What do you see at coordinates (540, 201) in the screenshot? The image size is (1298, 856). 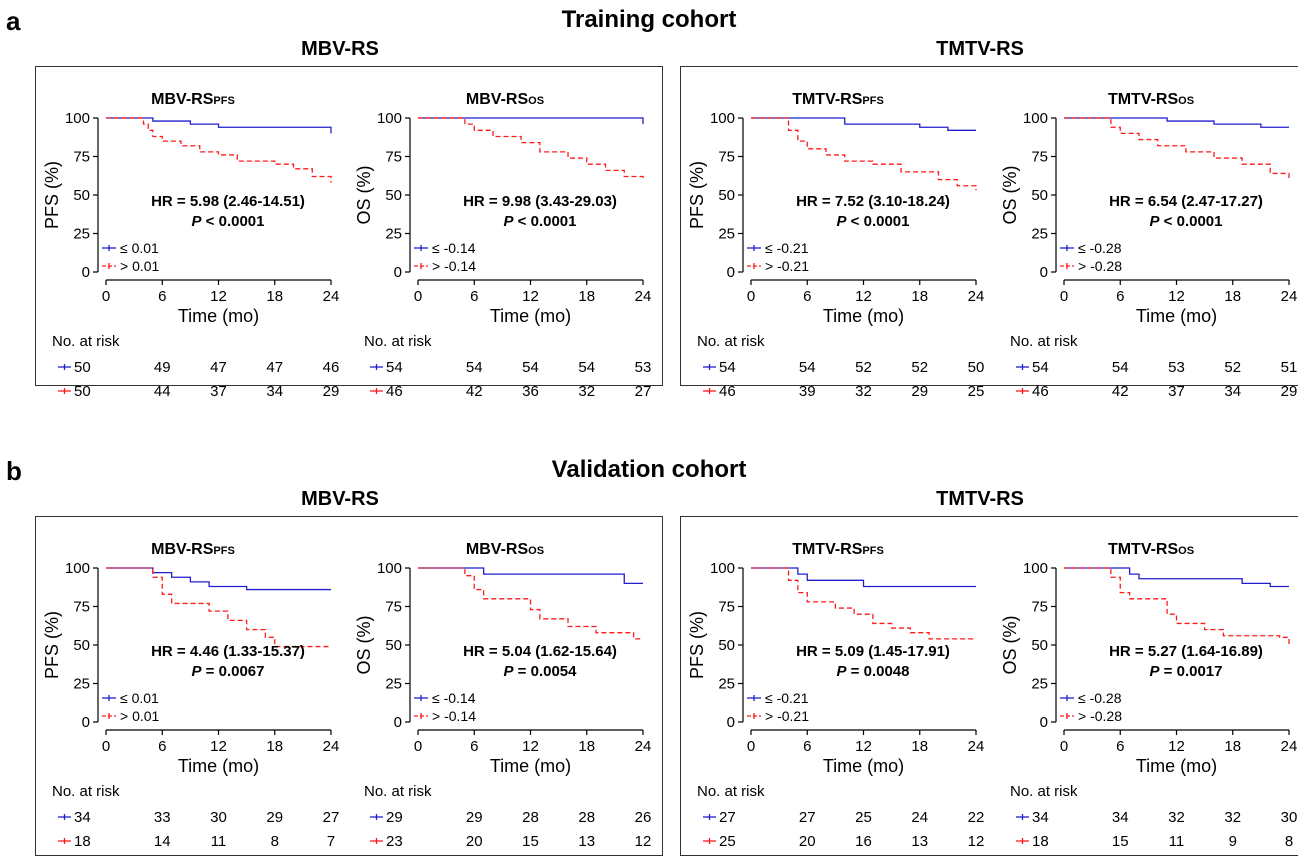 I see `hazard-ratio: HR = 9.98 (3.43-29.03)` at bounding box center [540, 201].